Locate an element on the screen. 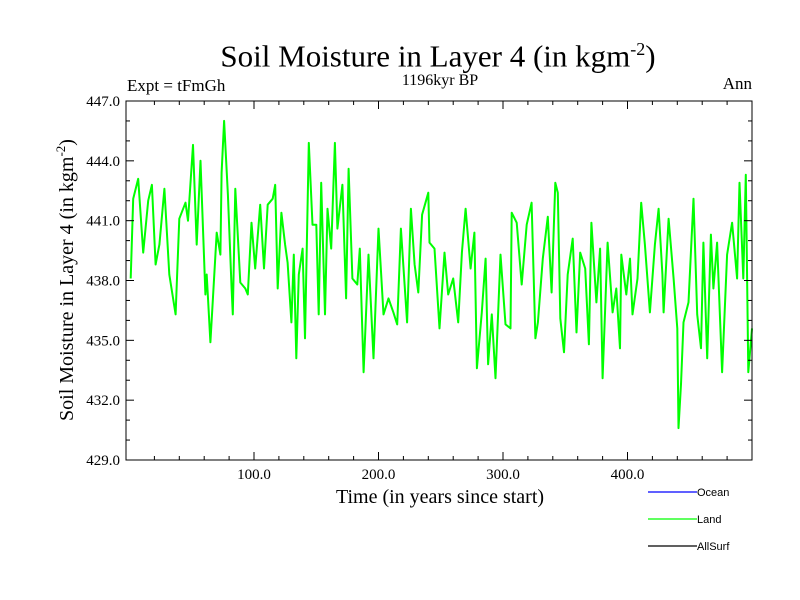 The width and height of the screenshot is (800, 600). y-tick-label: 435.0 is located at coordinates (103, 341).